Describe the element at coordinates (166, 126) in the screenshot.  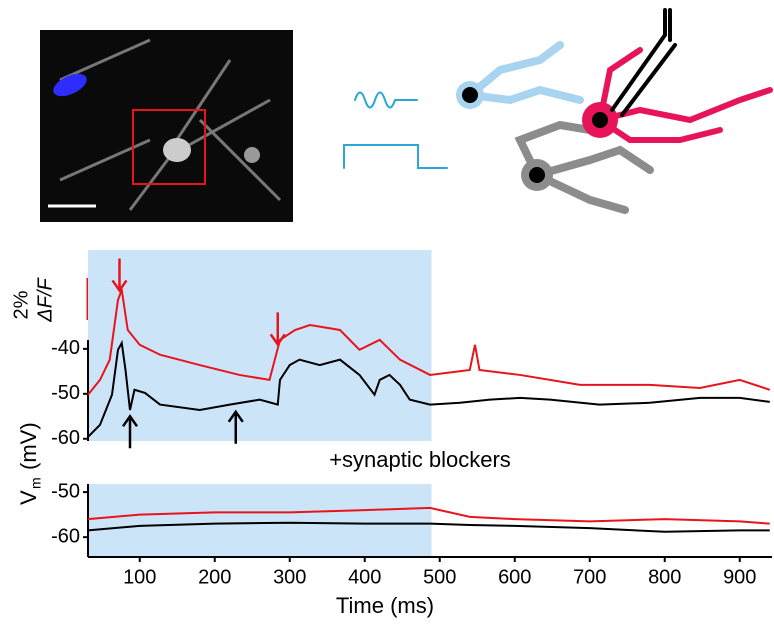
I see `micrograph` at that location.